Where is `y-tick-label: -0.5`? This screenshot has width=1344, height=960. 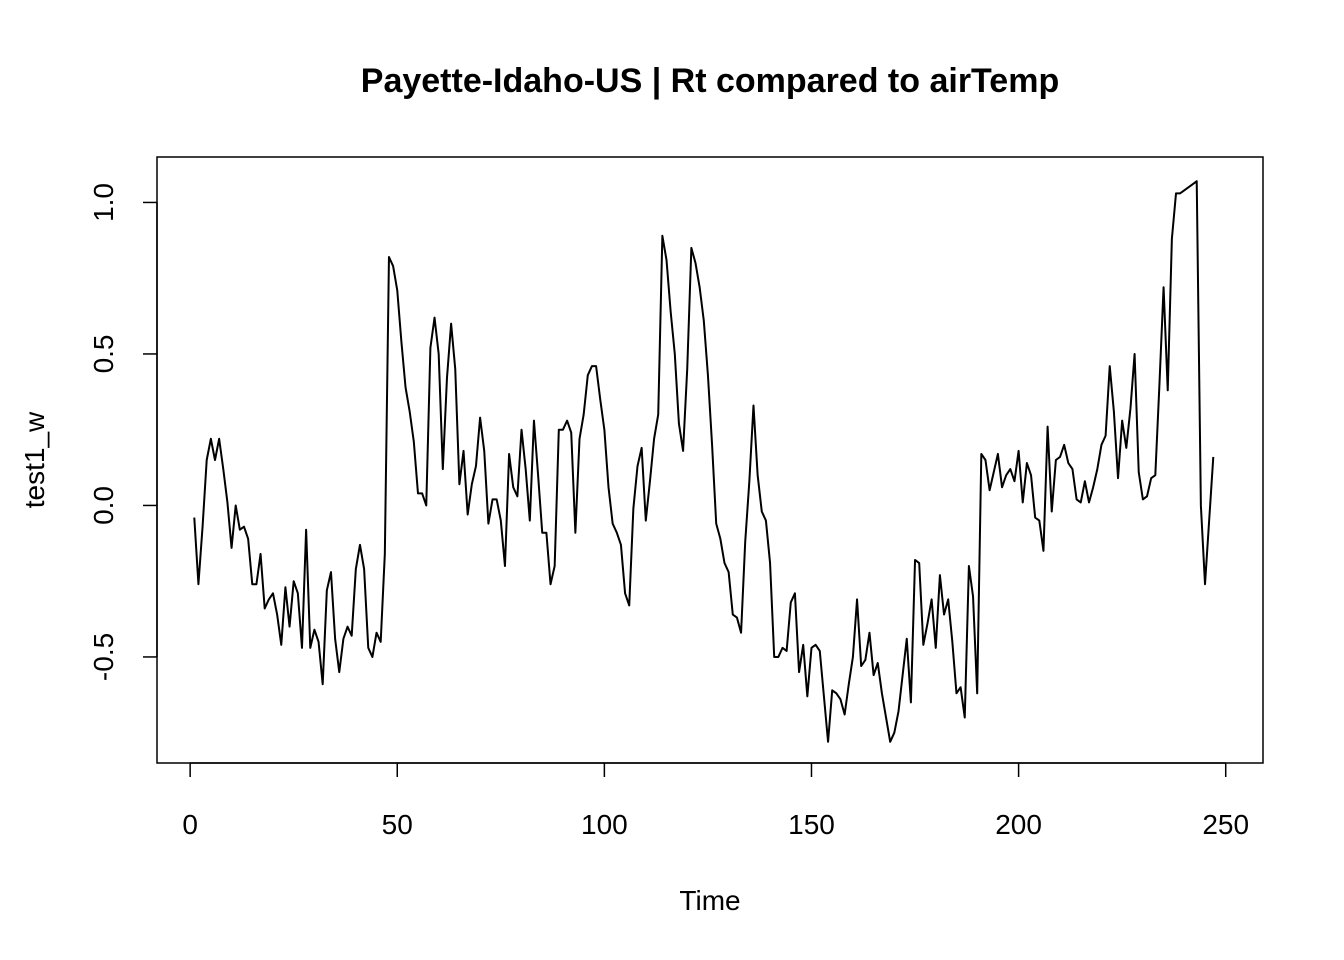
y-tick-label: -0.5 is located at coordinates (103, 657).